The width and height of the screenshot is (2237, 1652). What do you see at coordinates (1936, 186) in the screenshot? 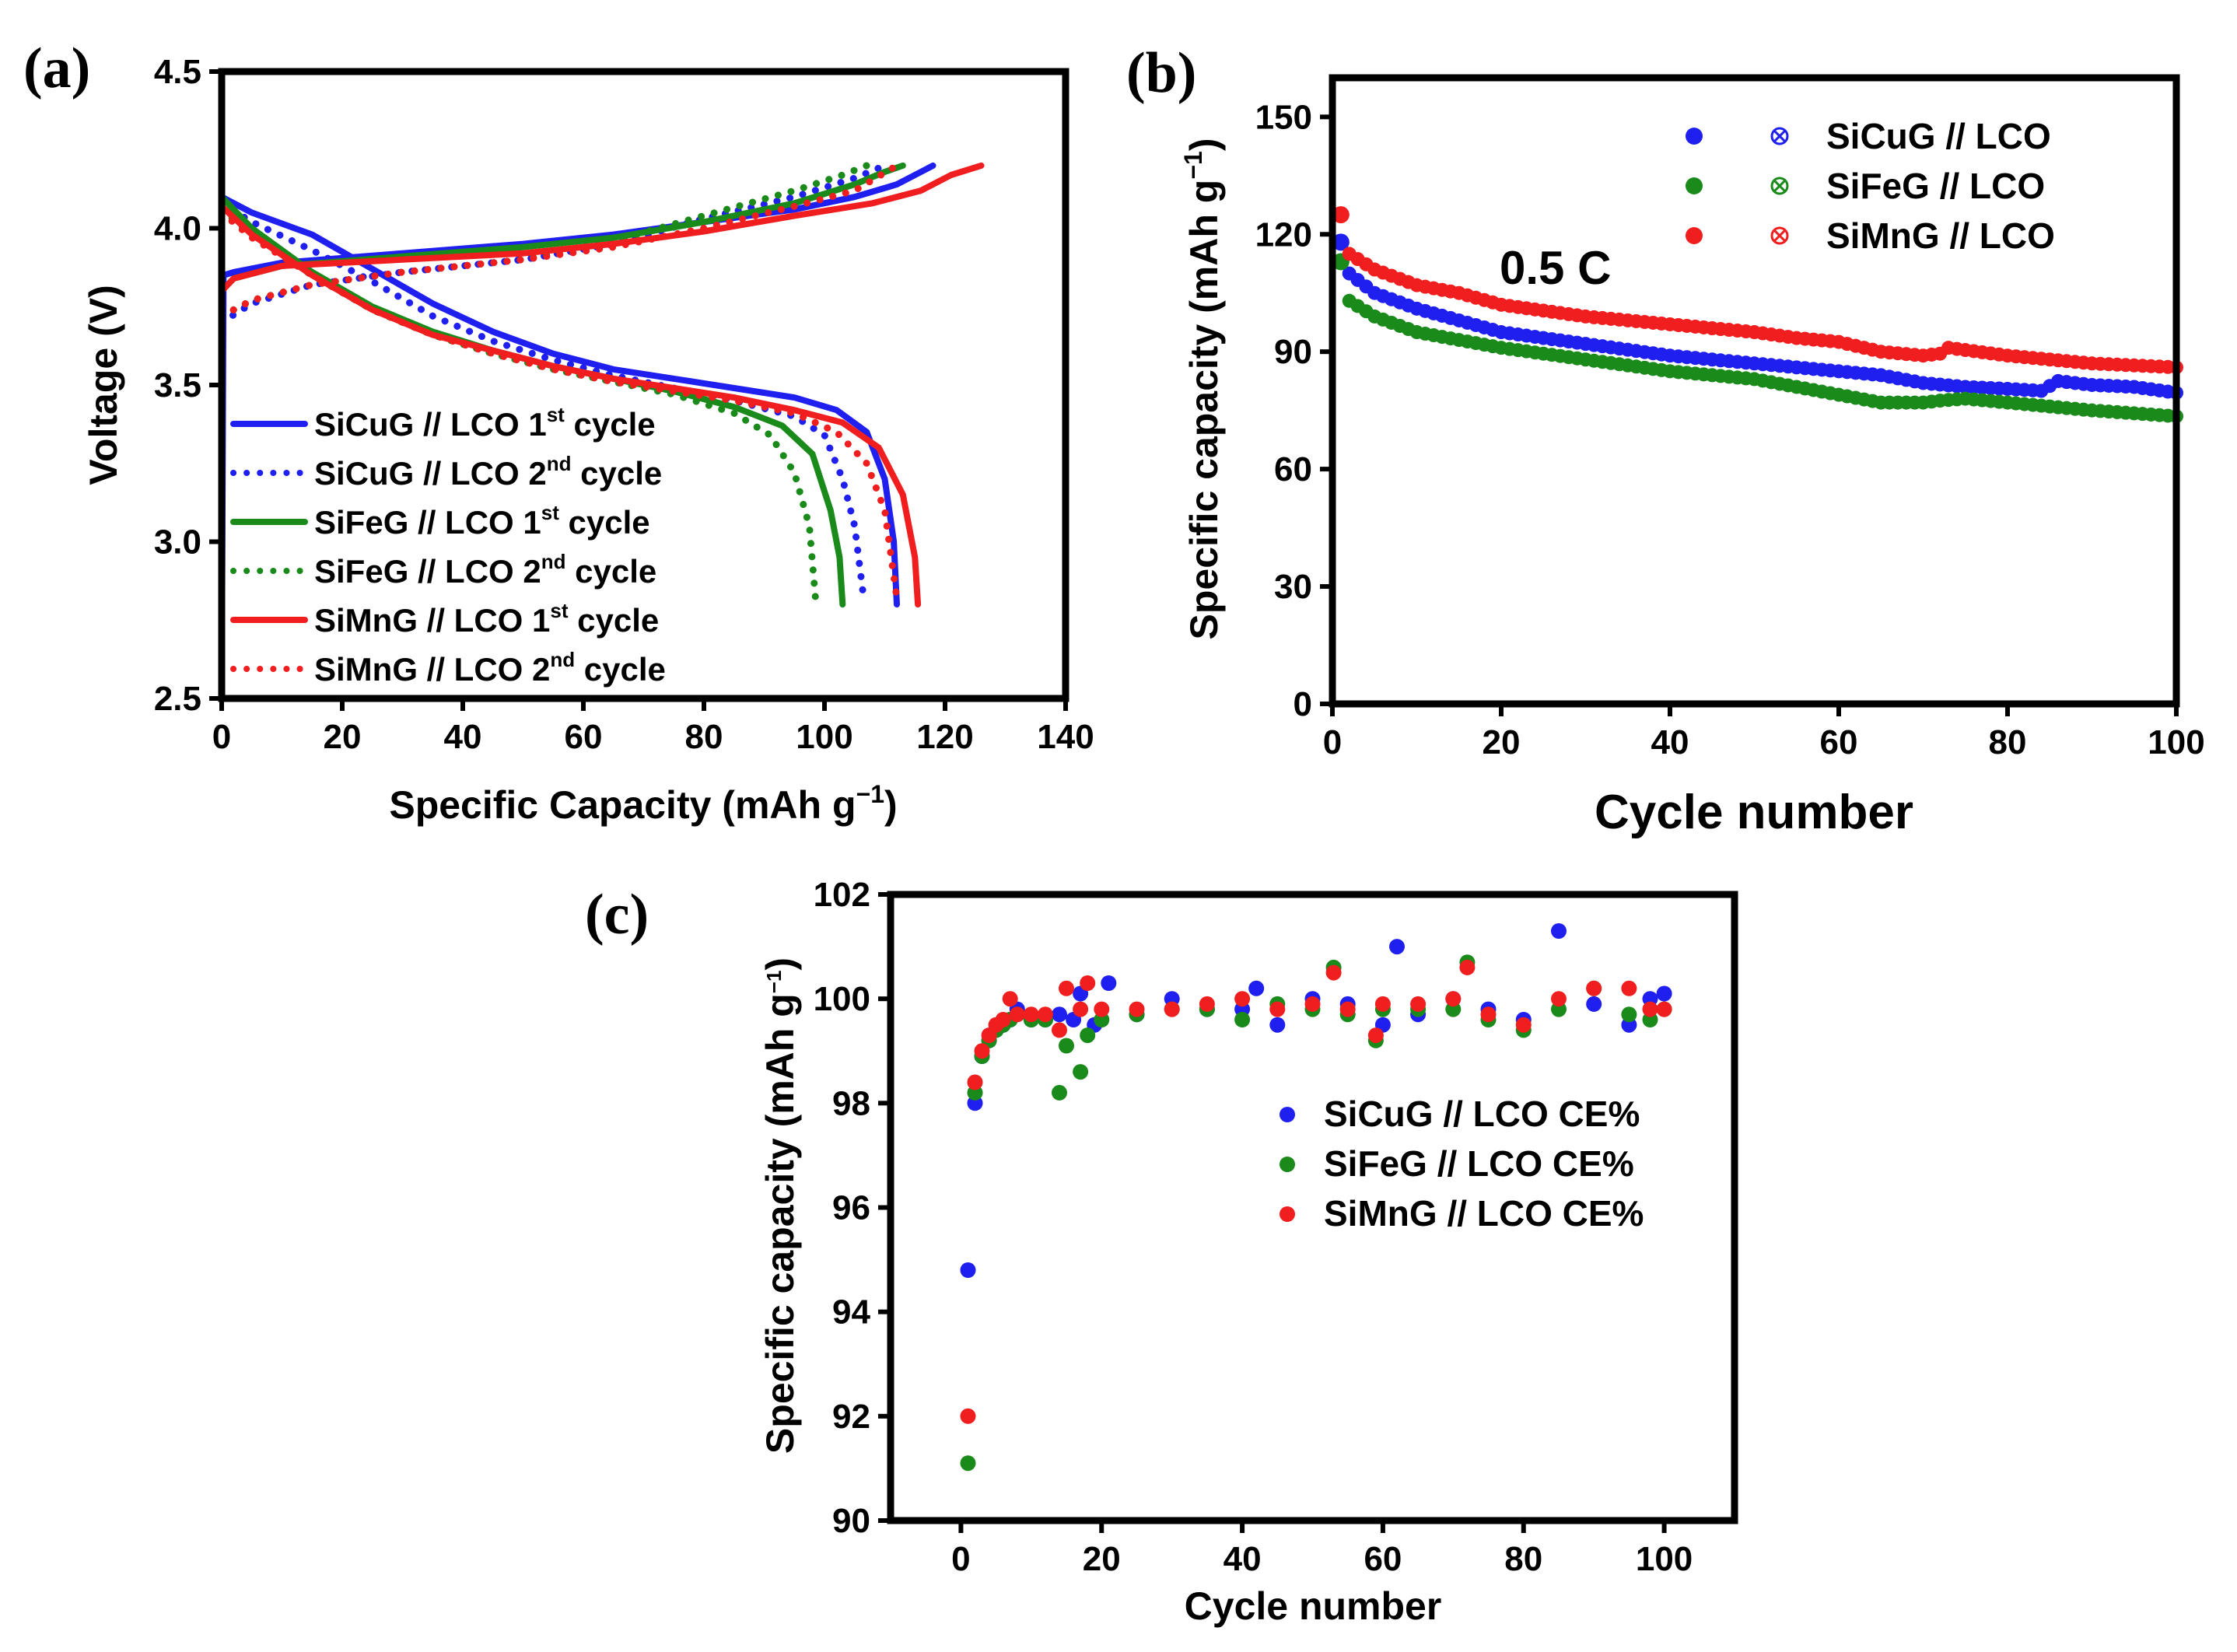
I see `legend-label: SiFeG // LCO` at bounding box center [1936, 186].